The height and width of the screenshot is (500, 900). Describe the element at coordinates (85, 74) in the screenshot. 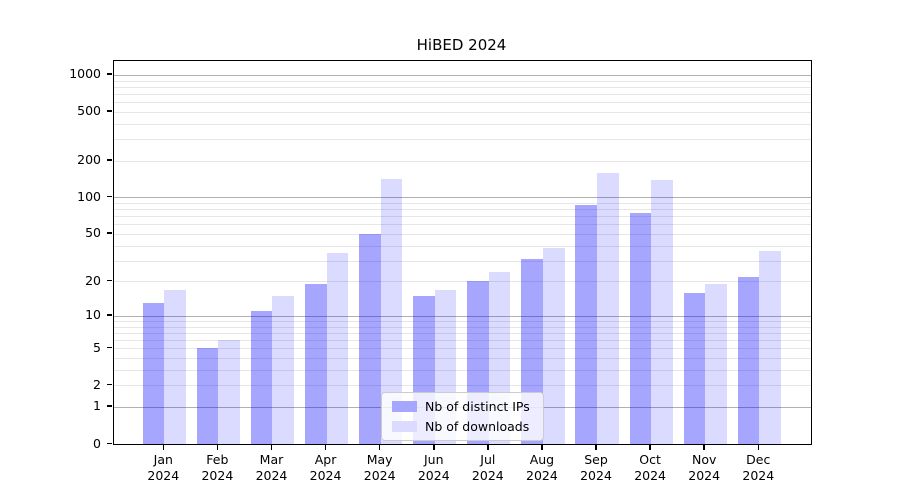

I see `y-tick-label: 1000` at that location.